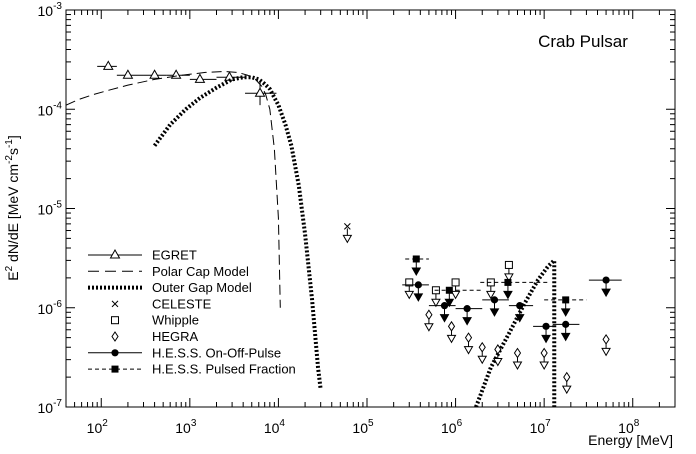  What do you see at coordinates (175, 320) in the screenshot?
I see `legend-label: Whipple` at bounding box center [175, 320].